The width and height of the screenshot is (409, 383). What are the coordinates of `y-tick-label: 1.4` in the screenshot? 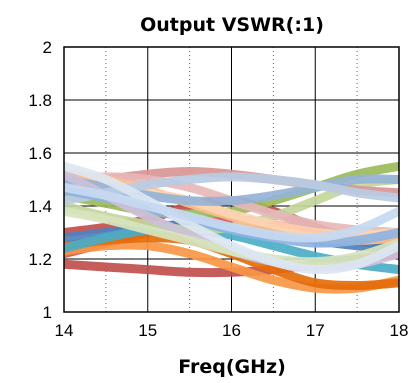 It's located at (40, 206).